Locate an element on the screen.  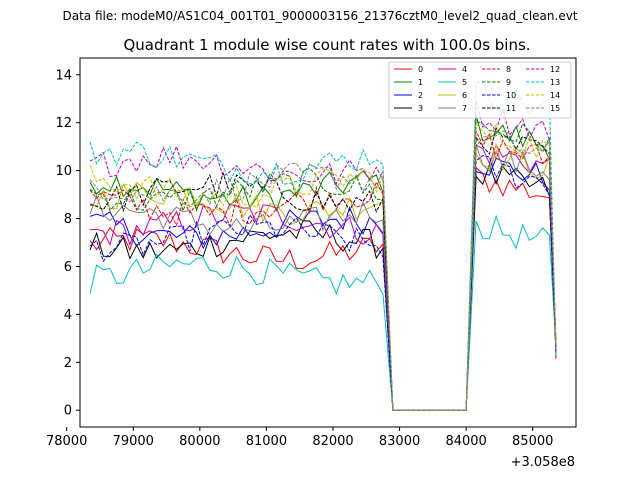
x-tick-label: 84000 is located at coordinates (465, 441).